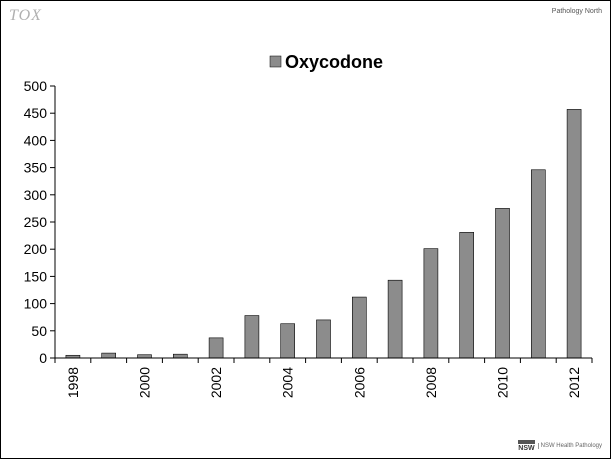 This screenshot has height=460, width=611. I want to click on x-tick-label: 2006, so click(359, 382).